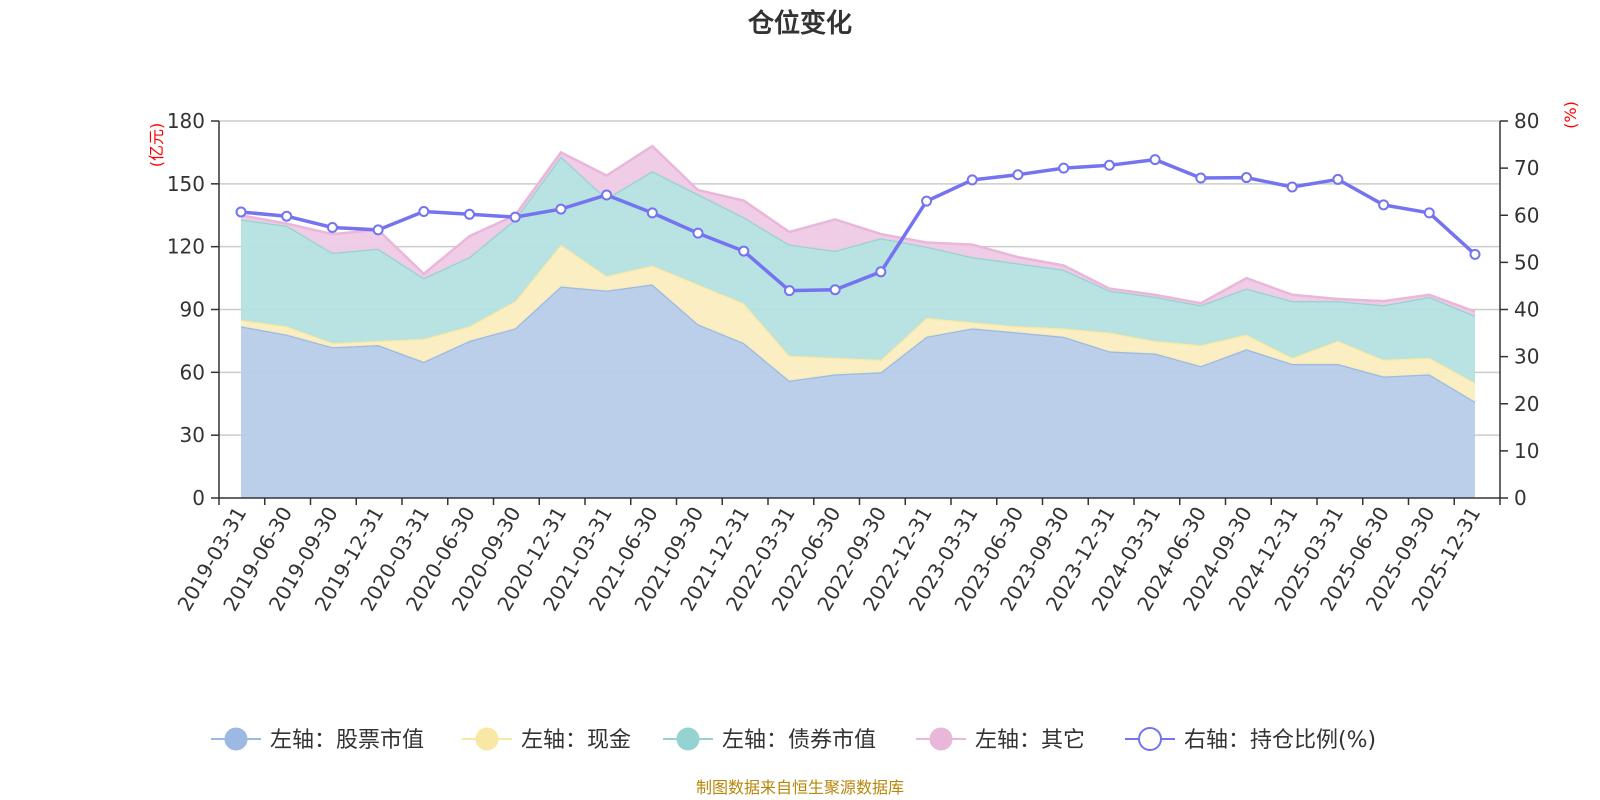 Image resolution: width=1600 pixels, height=800 pixels. Describe the element at coordinates (1526, 121) in the screenshot. I see `right-tick-label: 80` at that location.